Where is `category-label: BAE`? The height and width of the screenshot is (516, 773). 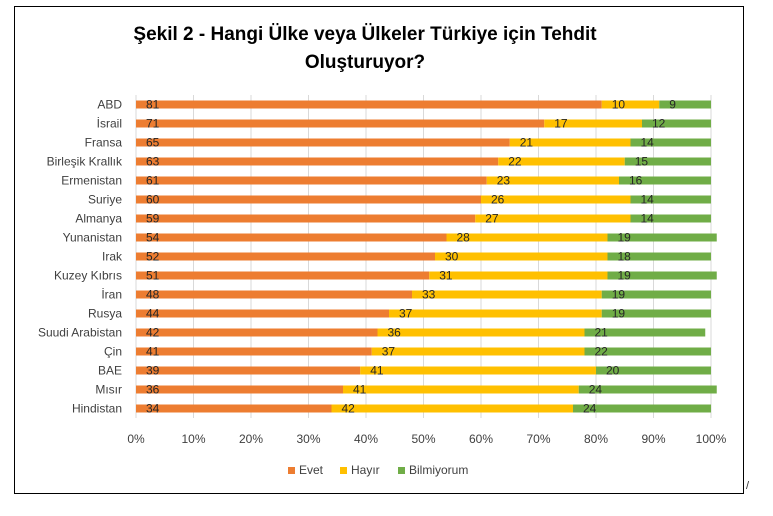 category-label: BAE is located at coordinates (110, 371).